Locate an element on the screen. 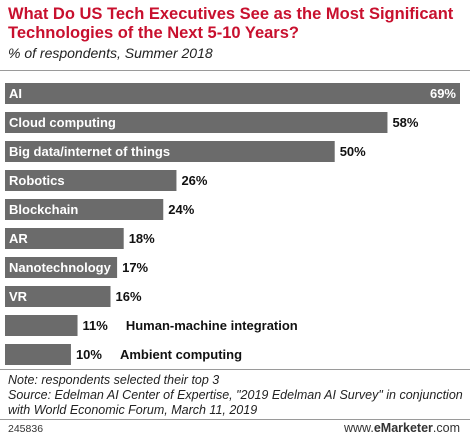  category-label-robotics: Robotics is located at coordinates (37, 180).